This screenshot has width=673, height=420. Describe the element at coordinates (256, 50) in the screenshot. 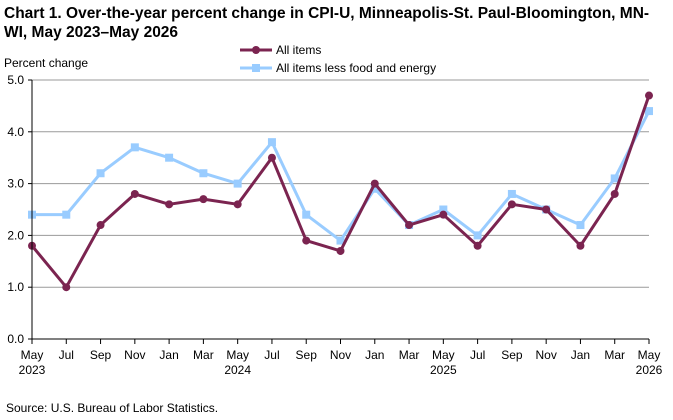

I see `legend-marker-all-items` at that location.